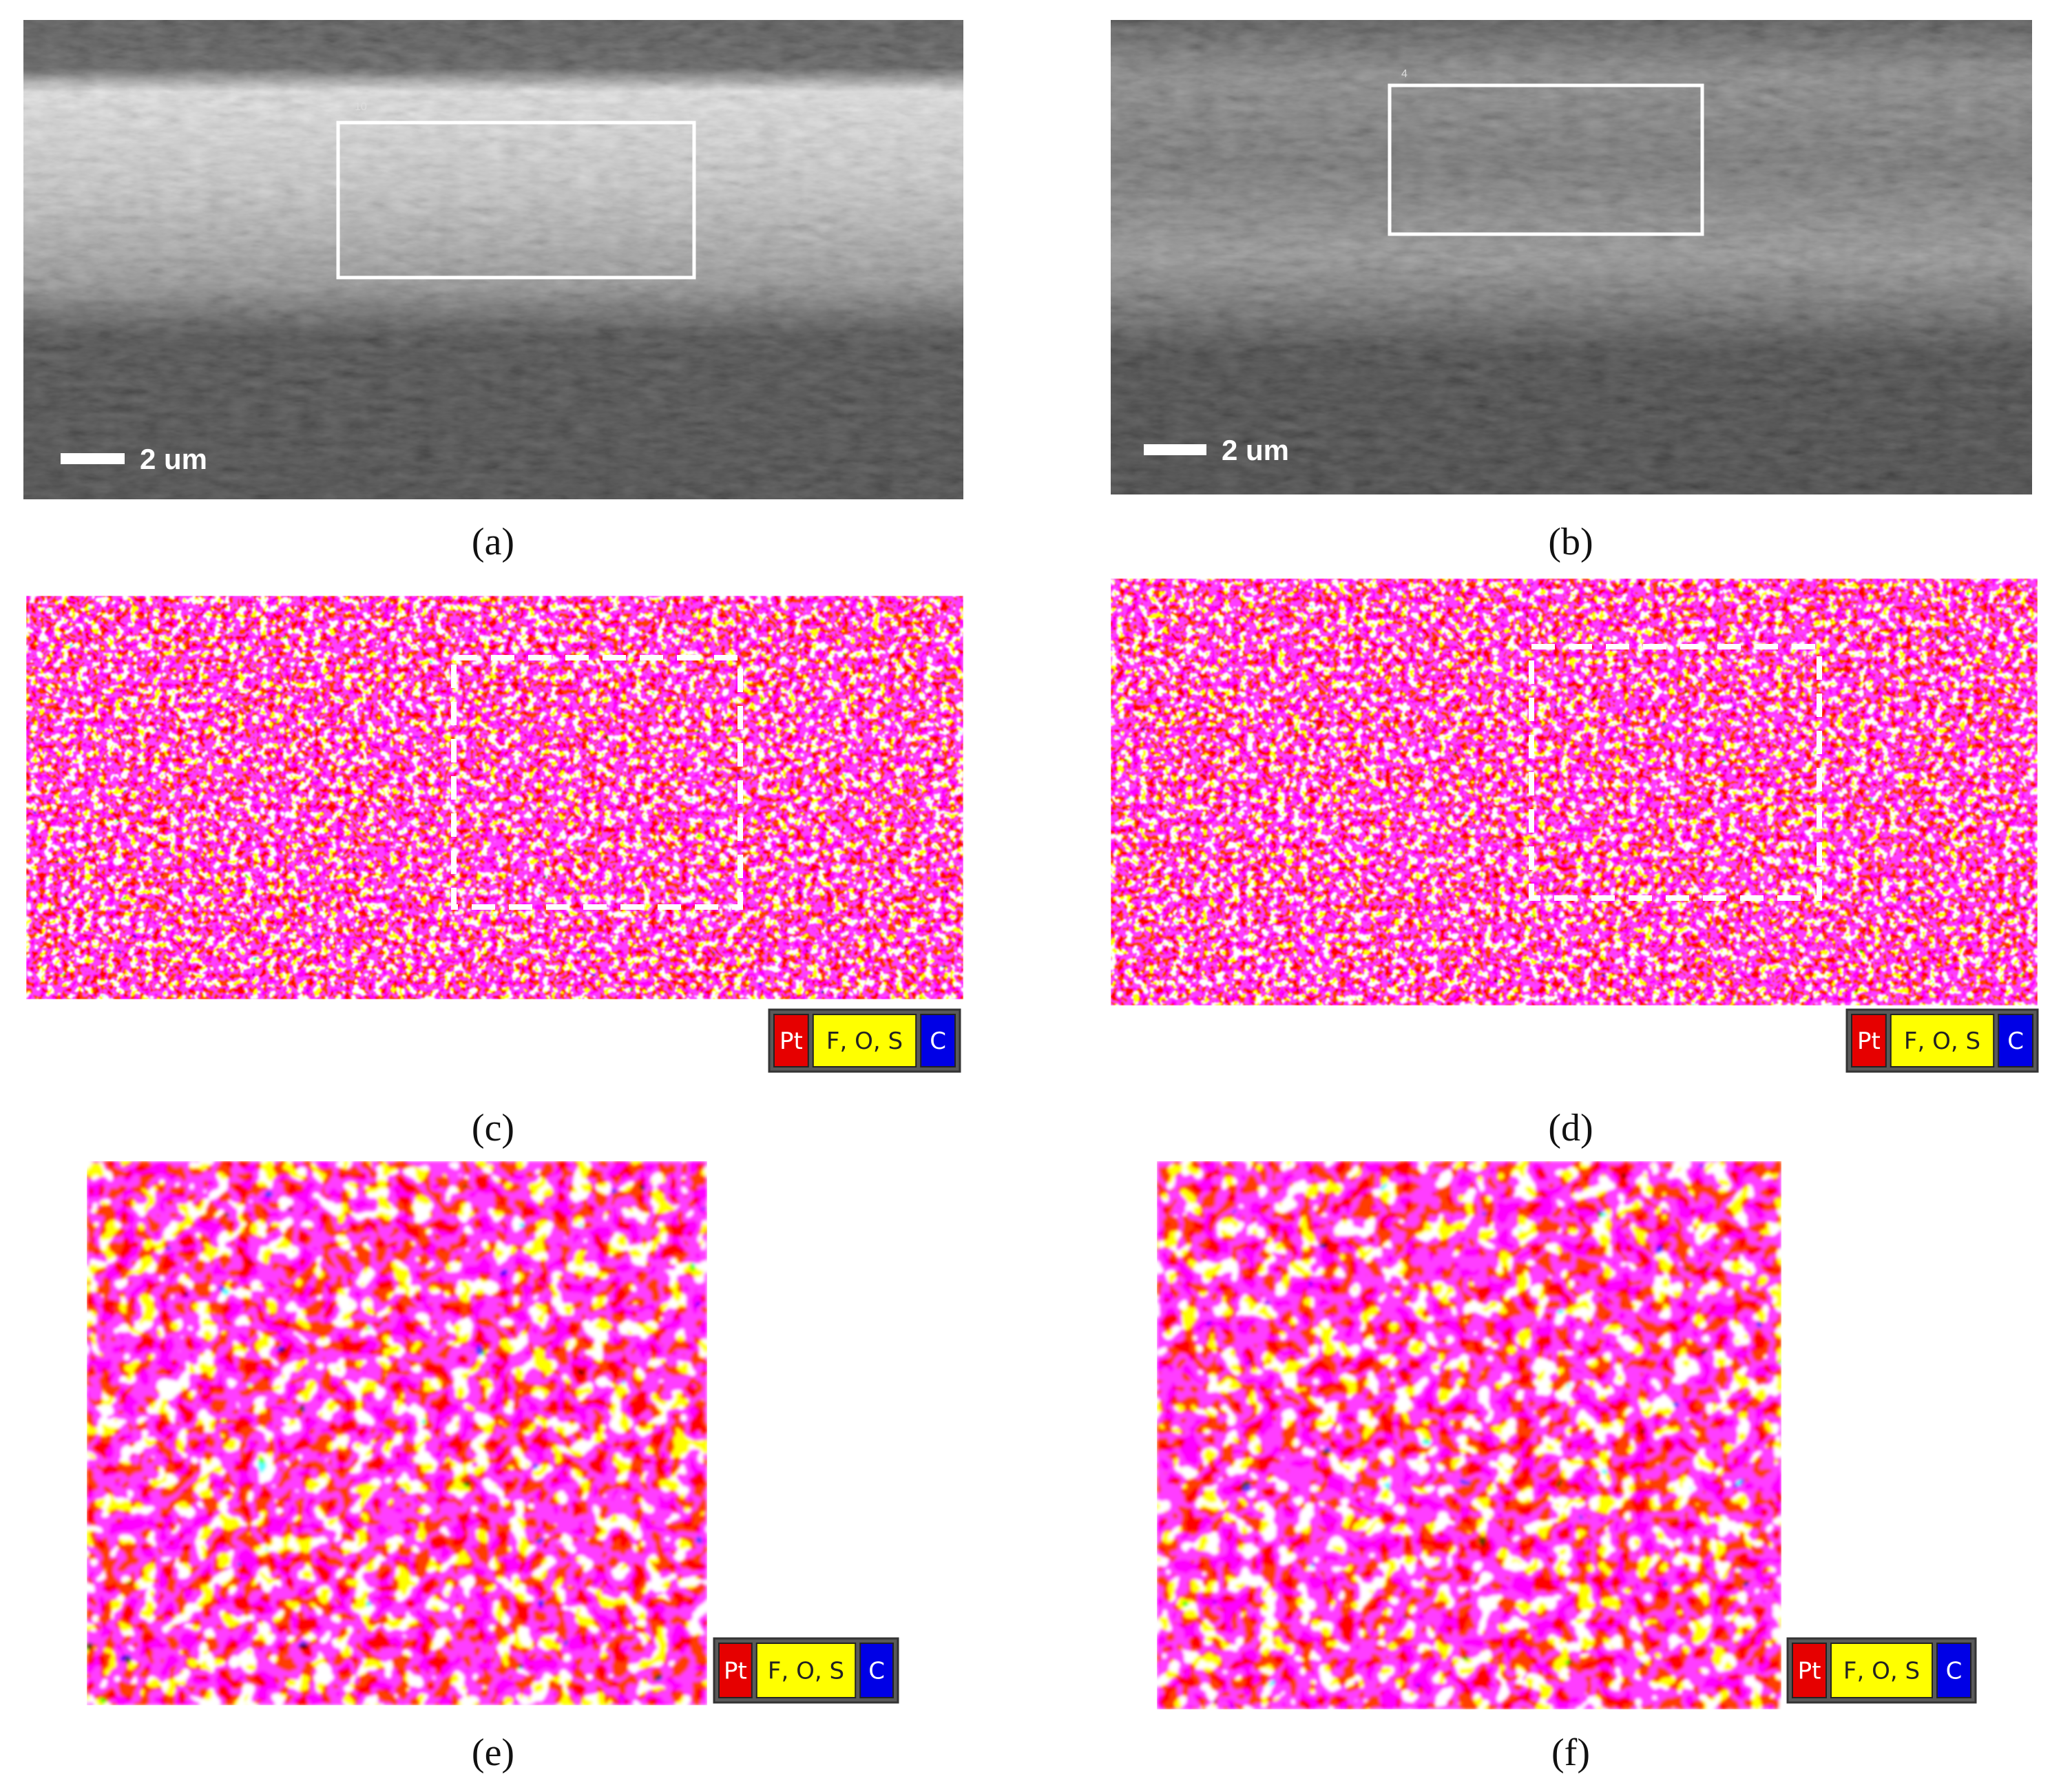 The width and height of the screenshot is (2061, 1792). I want to click on box-label: 10, so click(361, 107).